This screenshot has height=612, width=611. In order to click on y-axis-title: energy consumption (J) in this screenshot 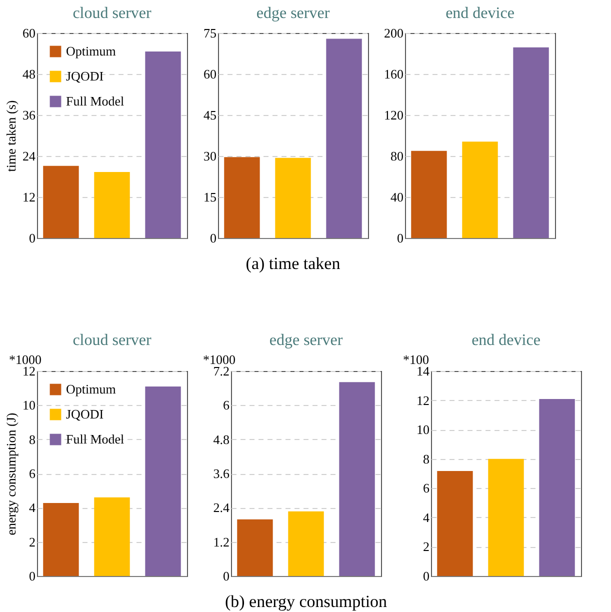, I will do `click(11, 474)`.